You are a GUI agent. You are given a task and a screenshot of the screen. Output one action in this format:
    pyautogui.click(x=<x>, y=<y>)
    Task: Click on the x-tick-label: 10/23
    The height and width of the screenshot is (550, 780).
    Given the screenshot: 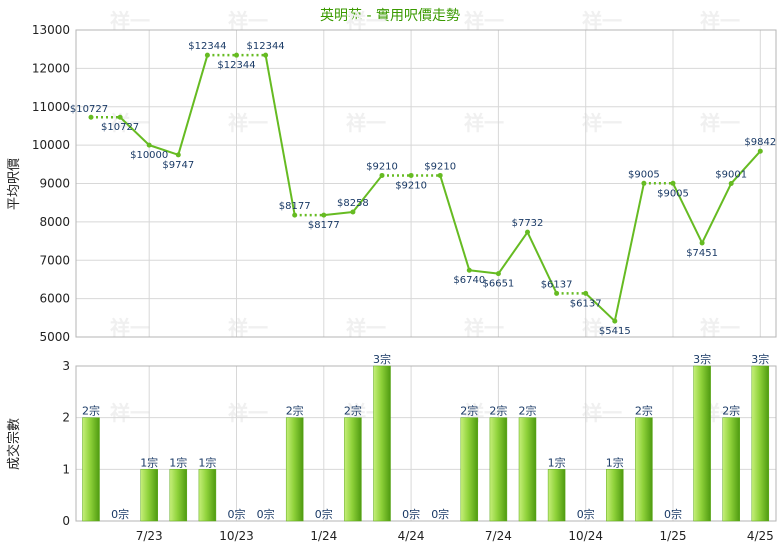 What is the action you would take?
    pyautogui.click(x=236, y=536)
    